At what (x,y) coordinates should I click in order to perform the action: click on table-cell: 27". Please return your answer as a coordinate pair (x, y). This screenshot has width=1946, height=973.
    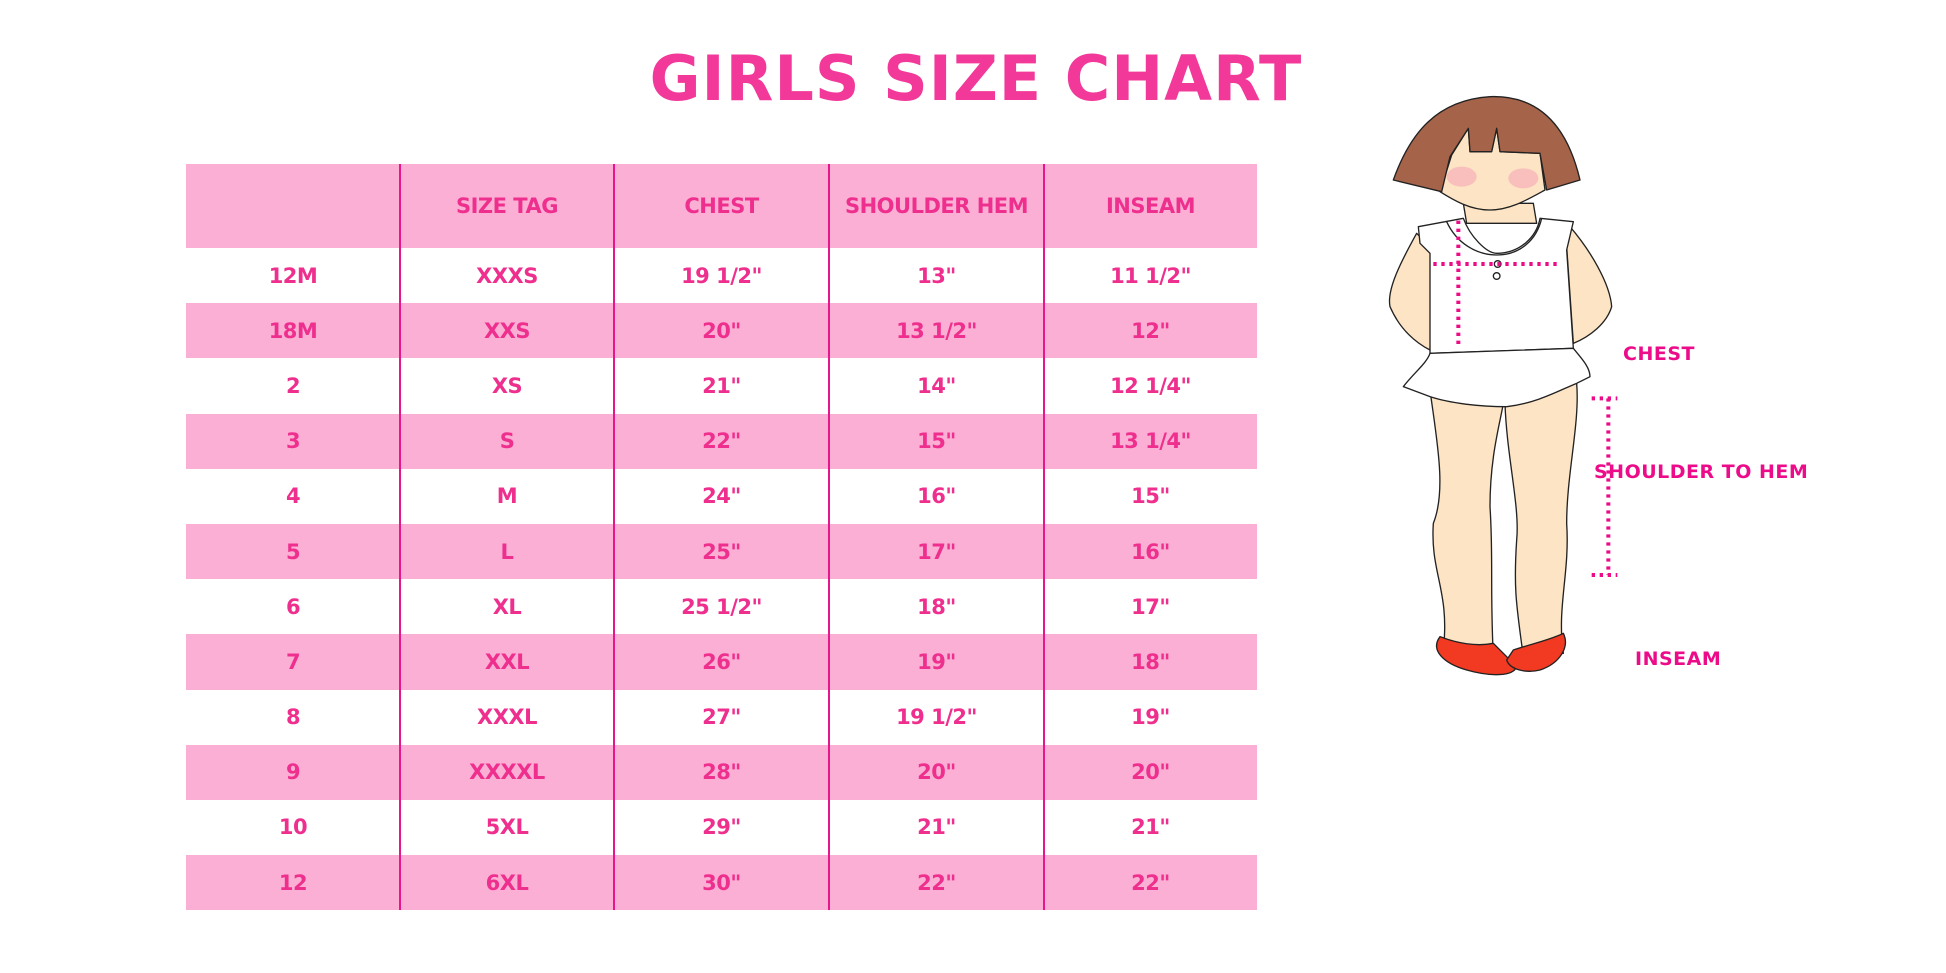
    Looking at the image, I should click on (721, 717).